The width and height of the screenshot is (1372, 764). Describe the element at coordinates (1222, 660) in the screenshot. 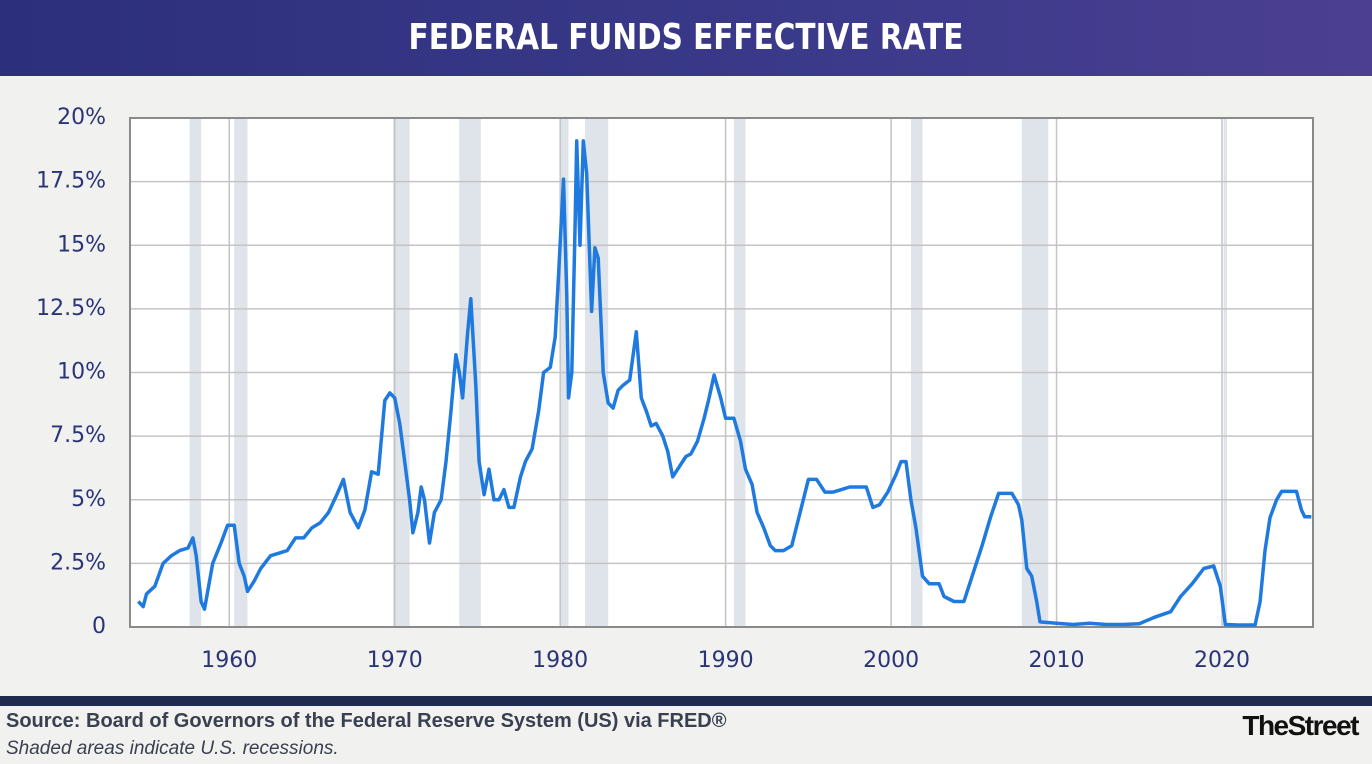

I see `x-tick-label: 2020` at that location.